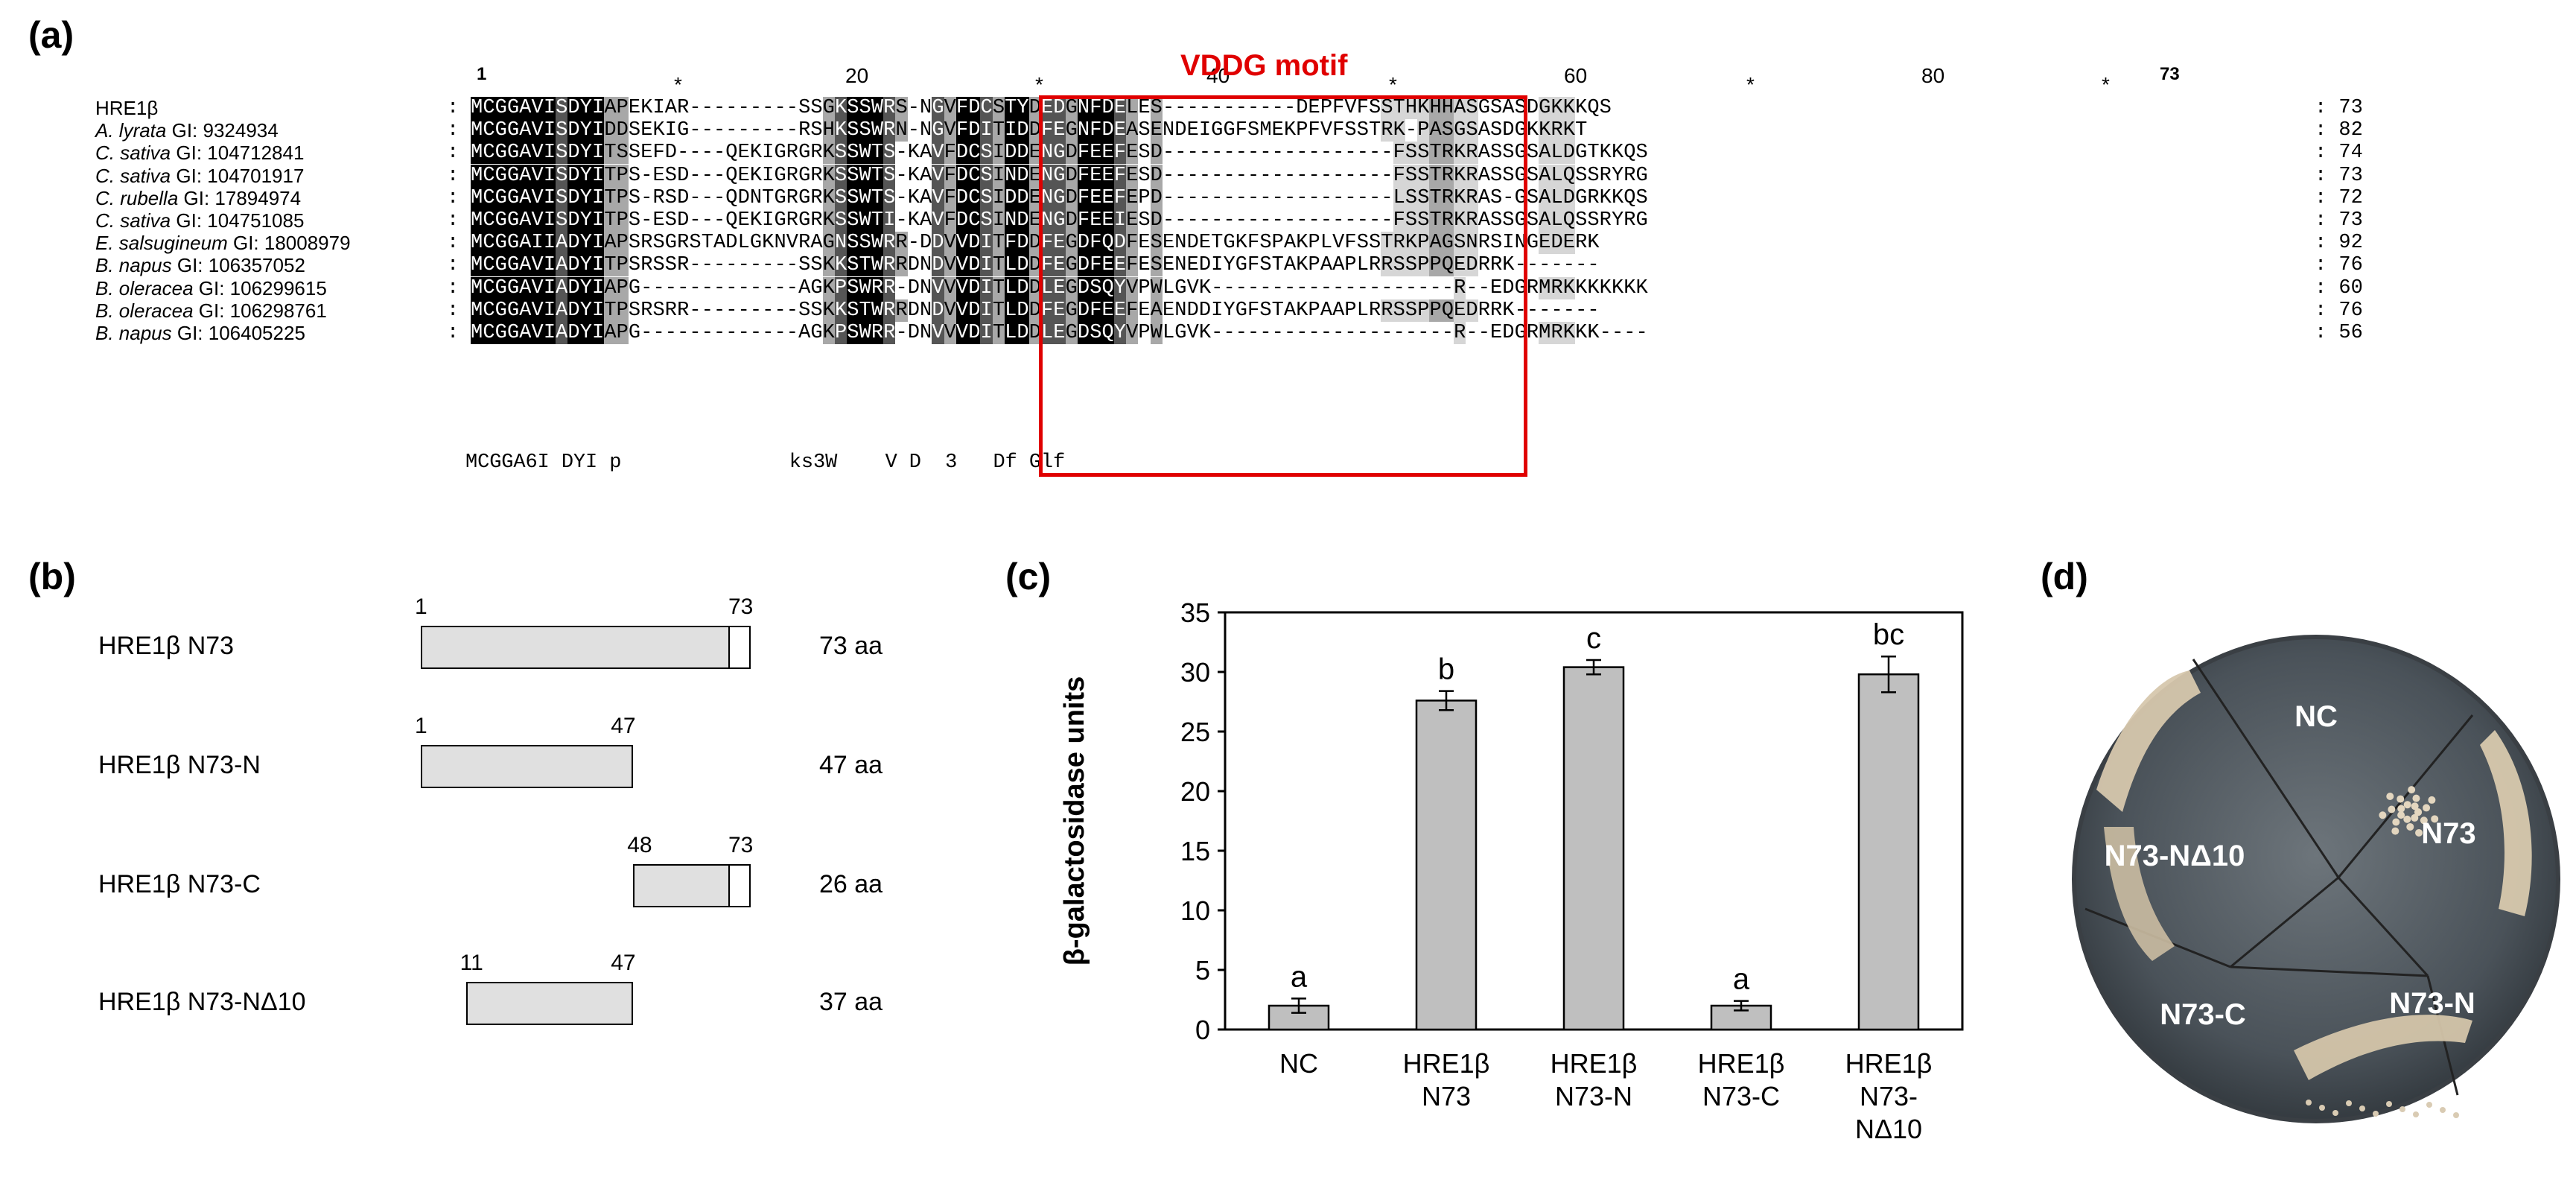  Describe the element at coordinates (1741, 1096) in the screenshot. I see `x-tick-label: N73-C` at that location.